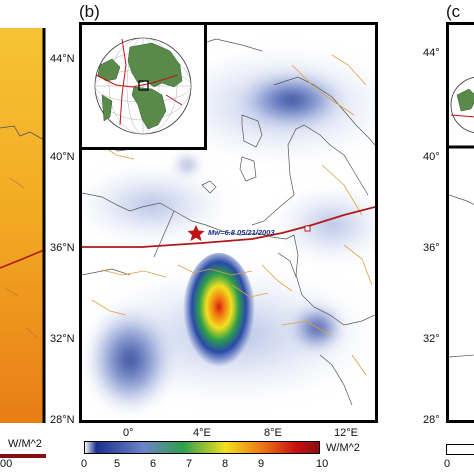  What do you see at coordinates (153, 464) in the screenshot?
I see `colorbar-tick: 6` at bounding box center [153, 464].